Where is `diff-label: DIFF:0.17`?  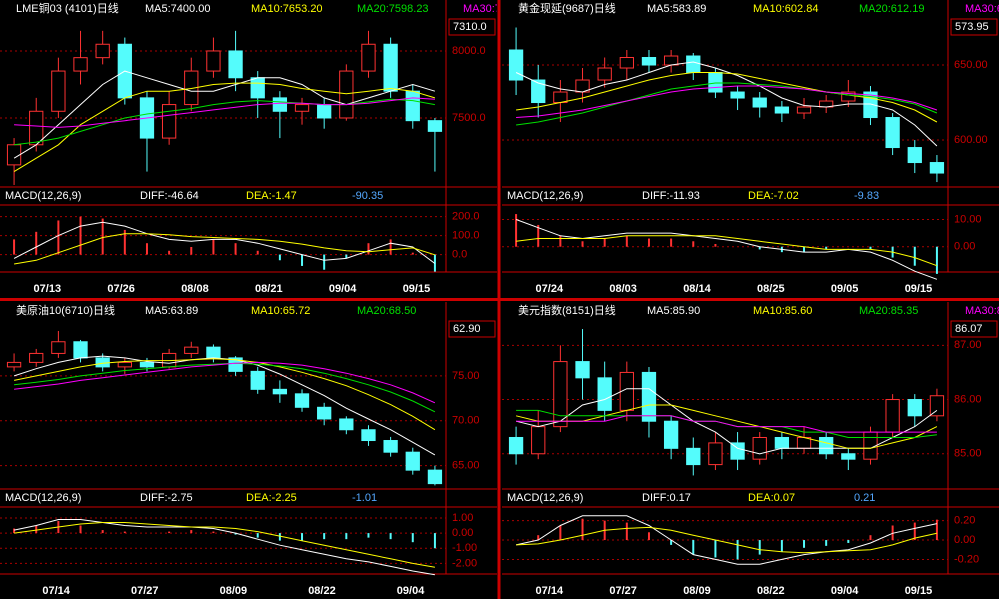 diff-label: DIFF:0.17 is located at coordinates (666, 498).